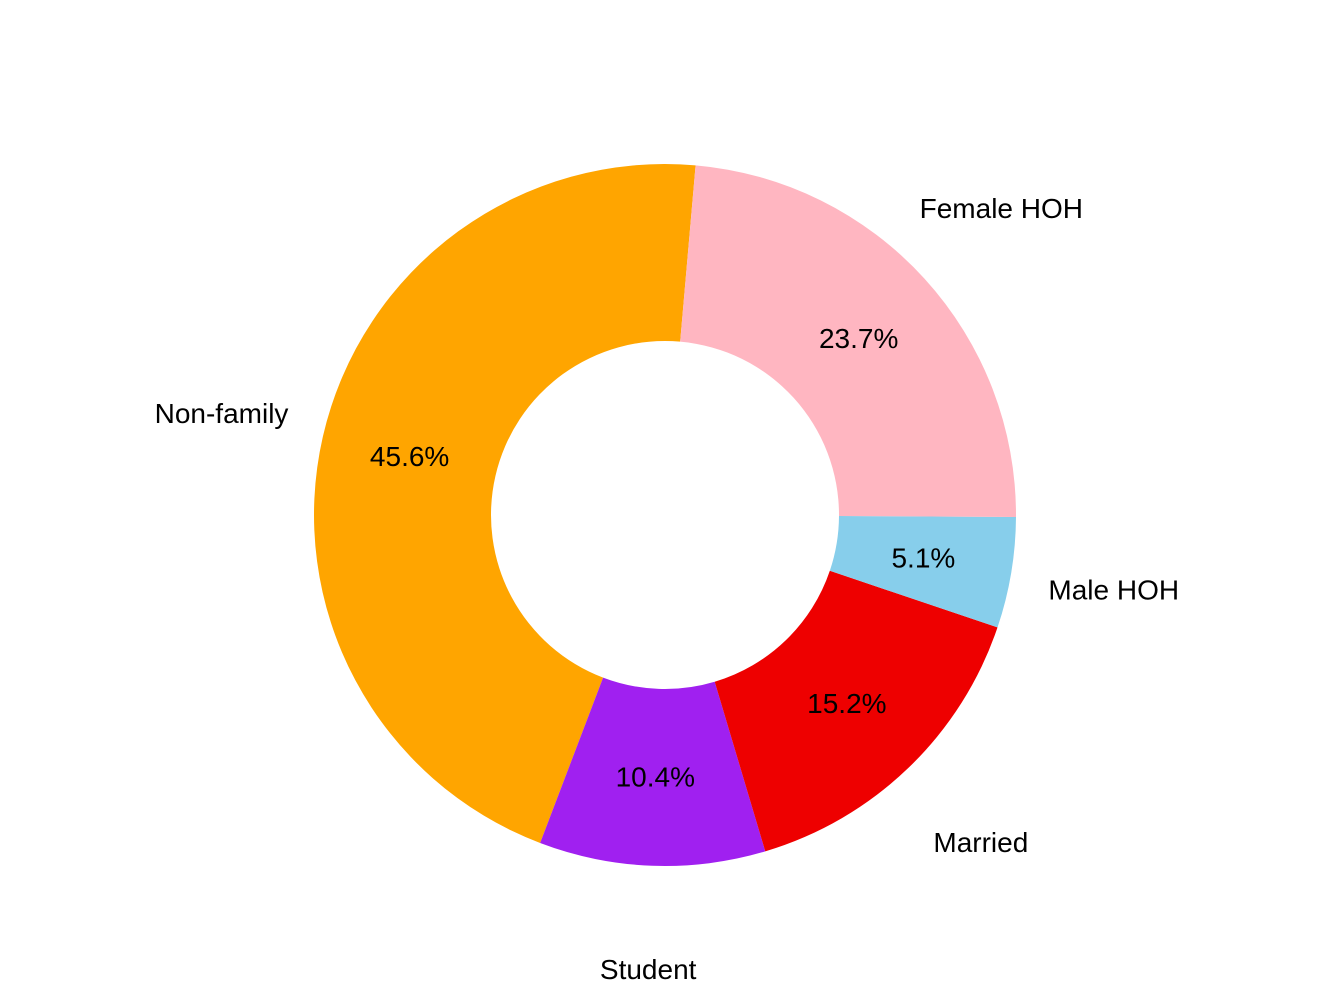  Describe the element at coordinates (923, 558) in the screenshot. I see `percent-label-male-hoh: 5.1%` at that location.